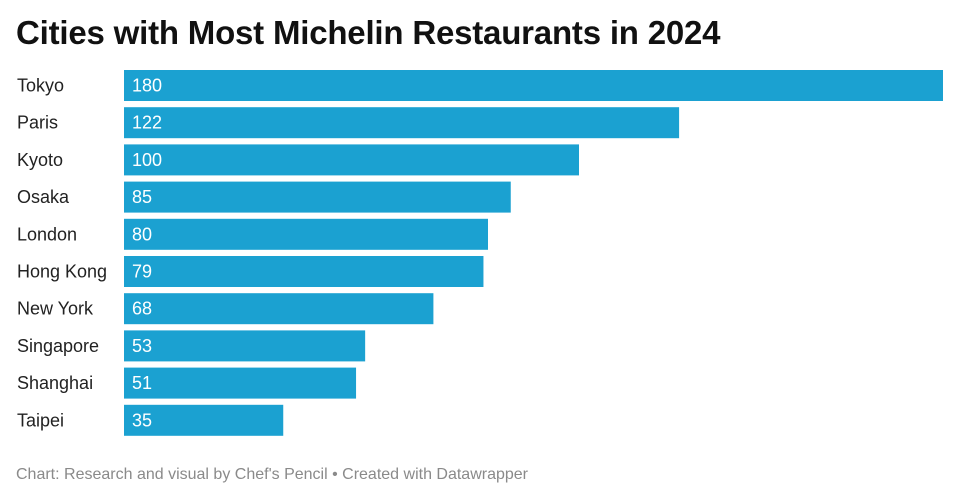 This screenshot has width=960, height=502. I want to click on category-label: Shanghai, so click(55, 383).